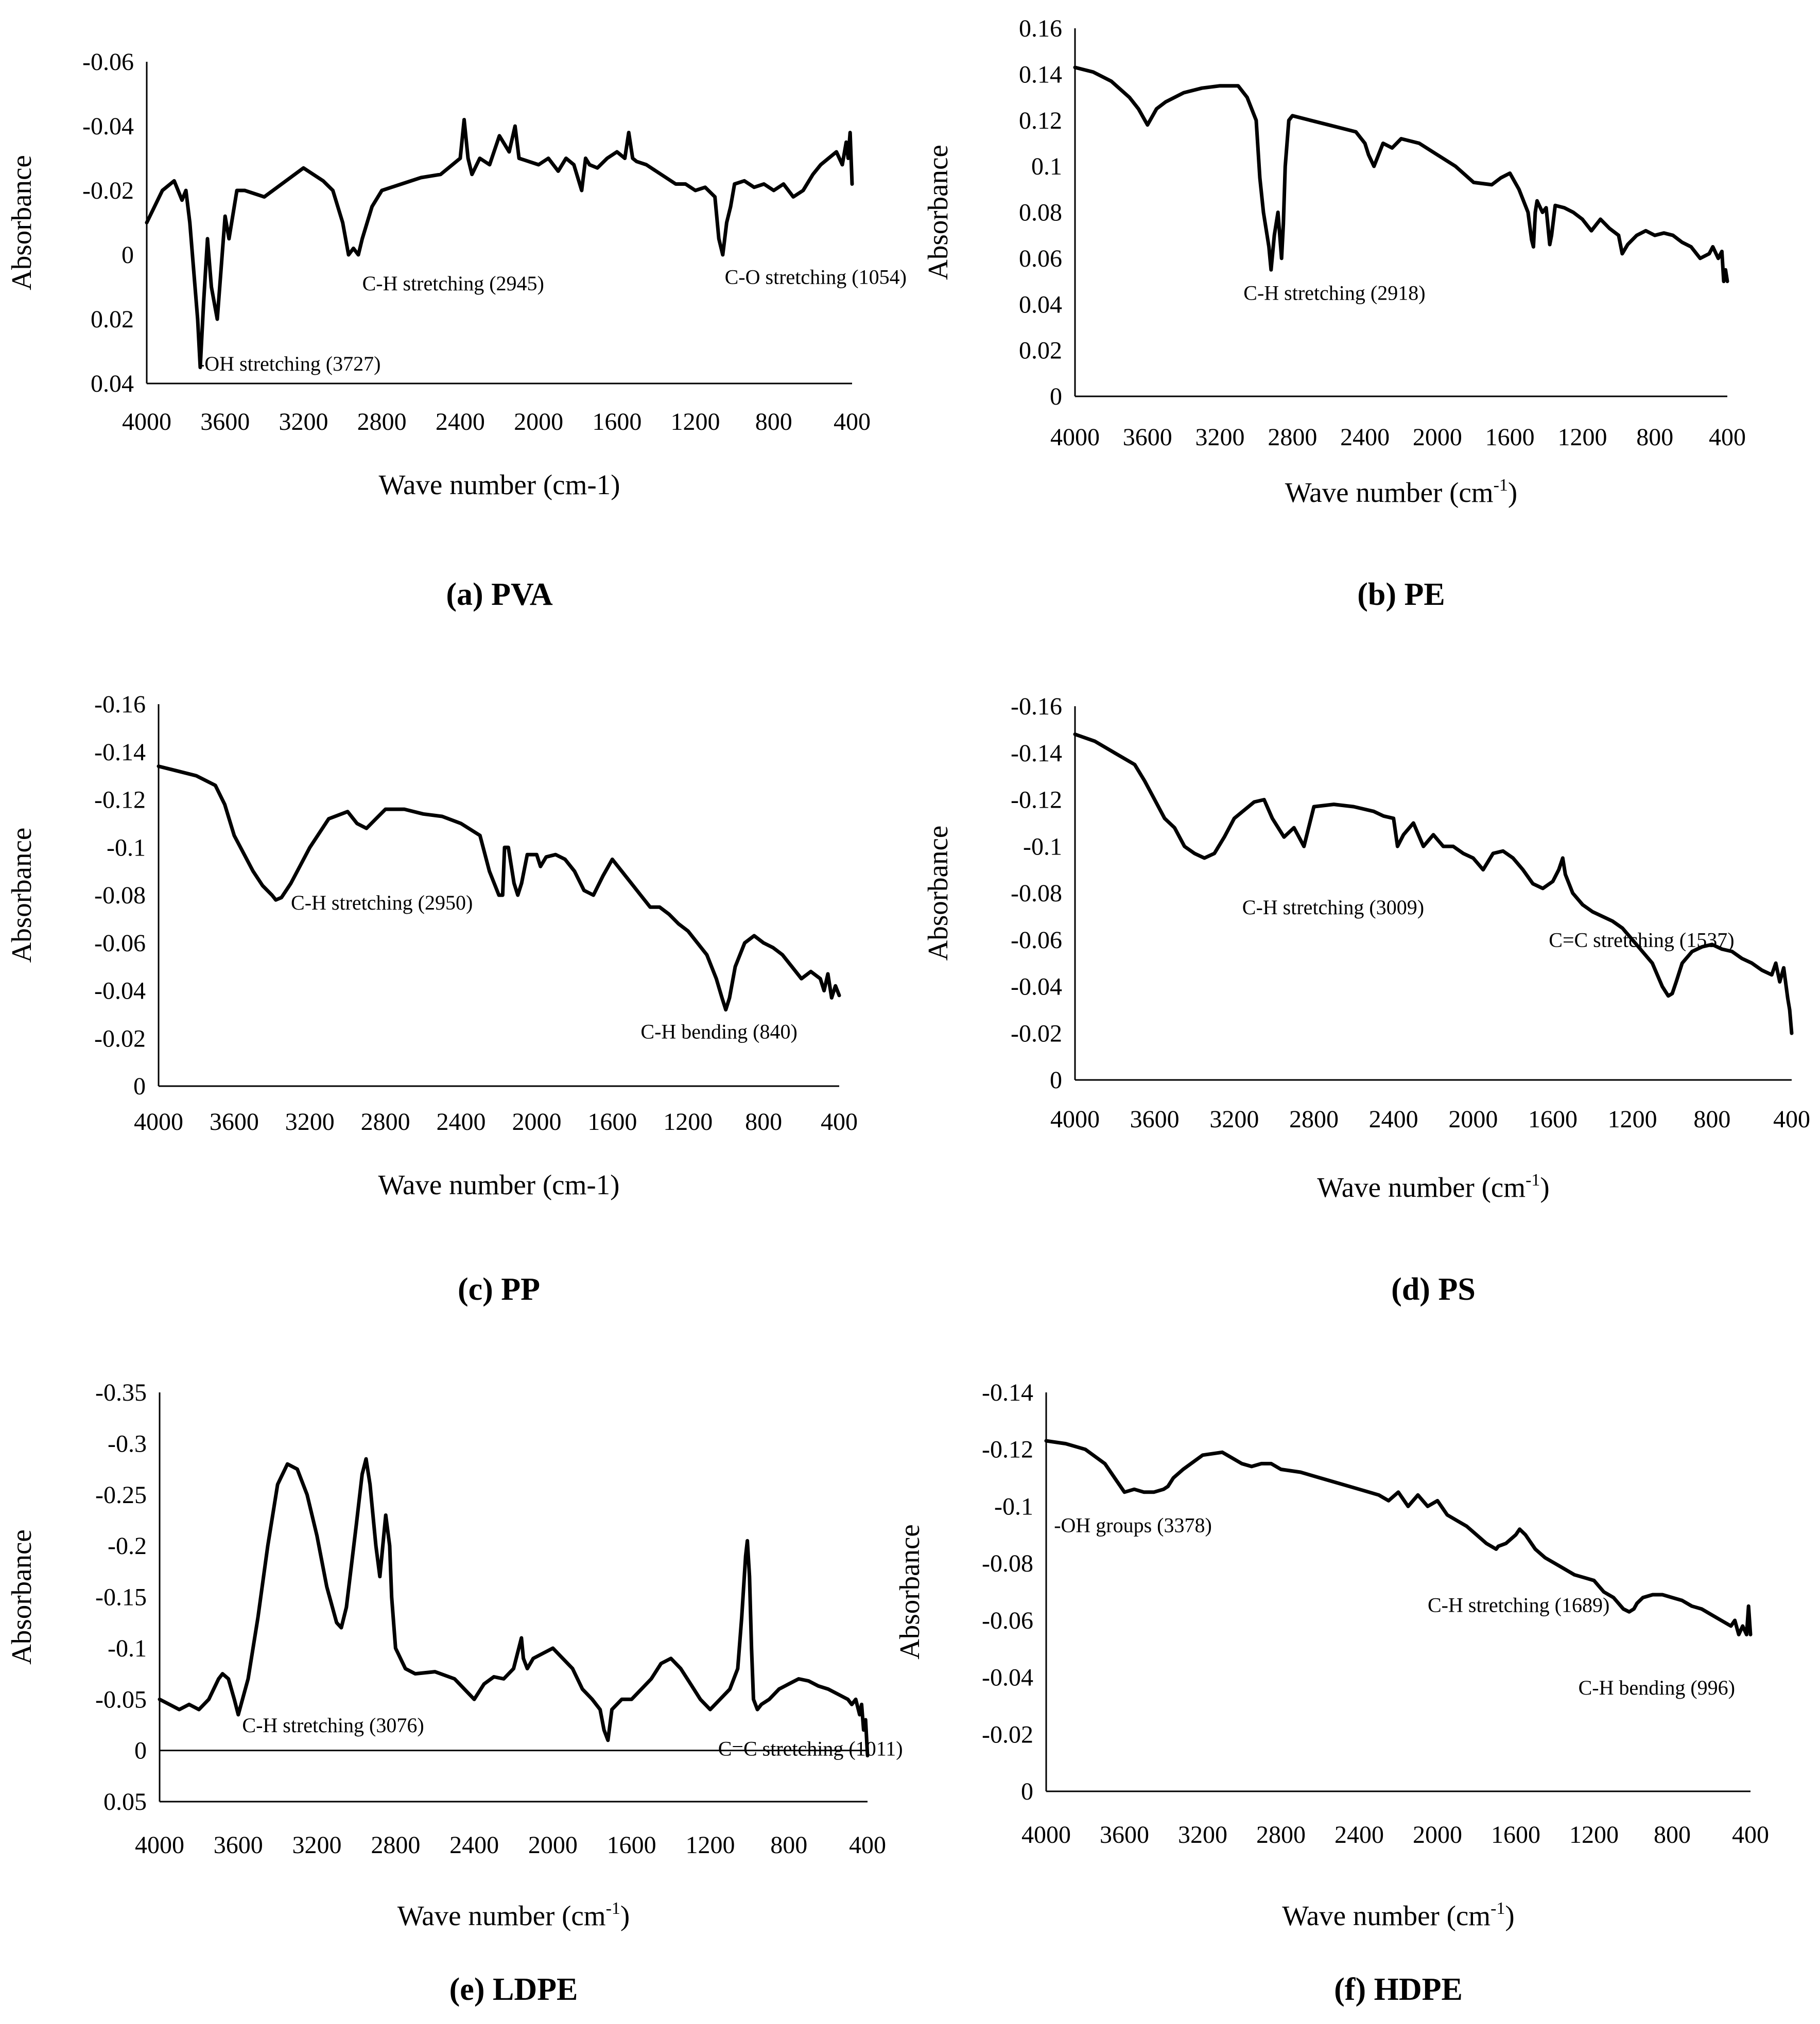  I want to click on y-tick-label: -0.05, so click(121, 1699).